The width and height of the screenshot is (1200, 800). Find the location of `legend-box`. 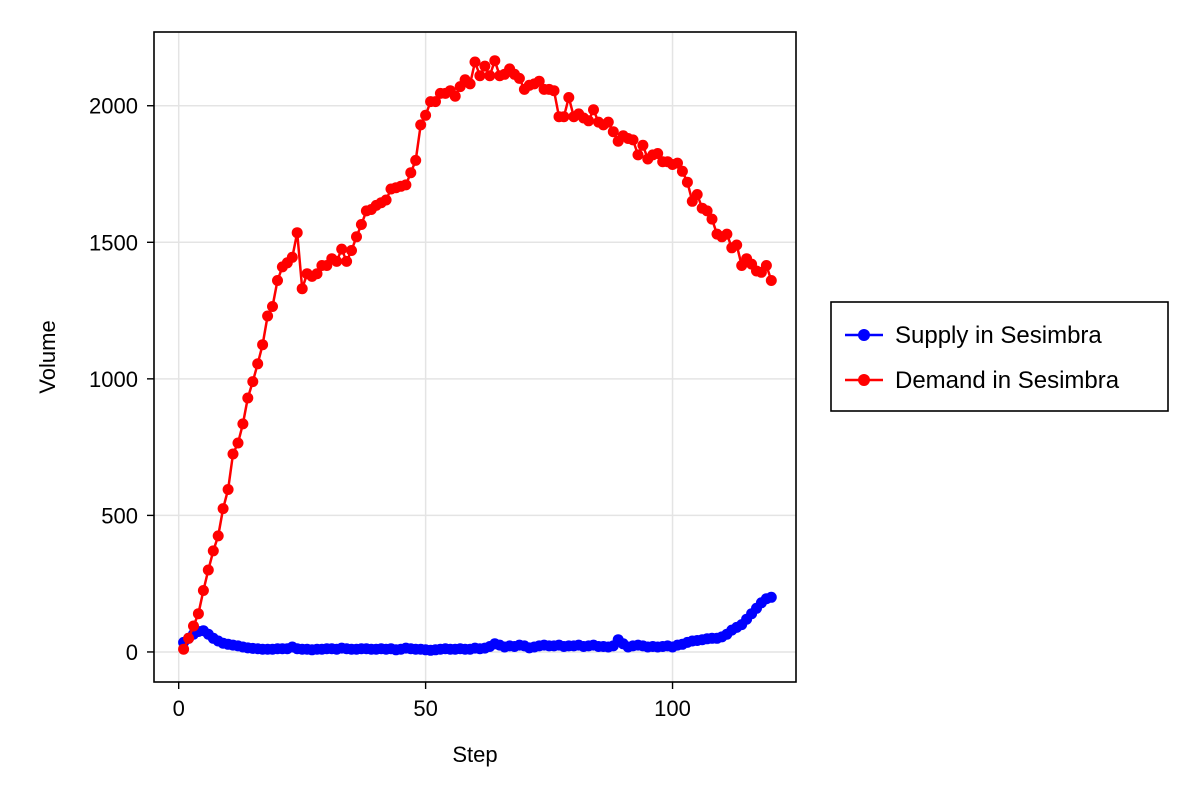

legend-box is located at coordinates (999, 356).